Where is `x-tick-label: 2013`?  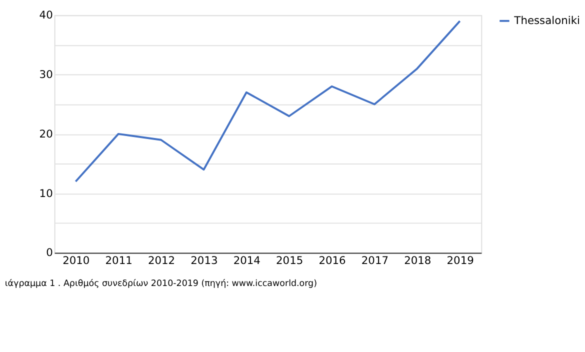
x-tick-label: 2013 is located at coordinates (204, 260).